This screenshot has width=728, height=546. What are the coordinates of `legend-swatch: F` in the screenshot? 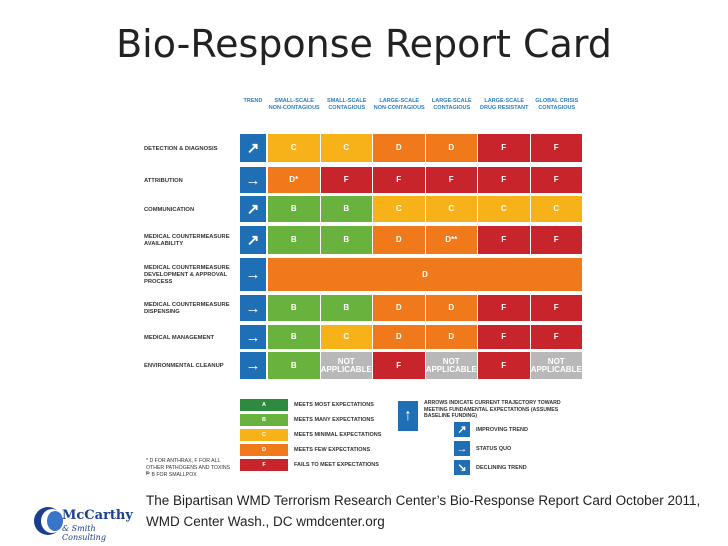 It's located at (264, 465).